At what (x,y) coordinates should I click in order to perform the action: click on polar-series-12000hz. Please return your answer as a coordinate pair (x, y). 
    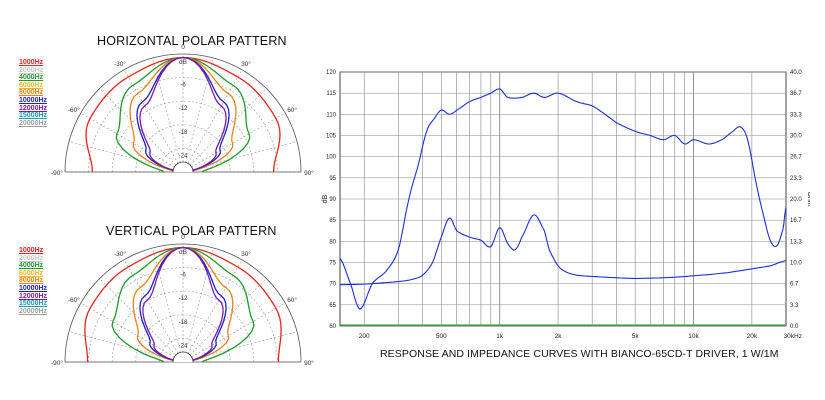
    Looking at the image, I should click on (183, 304).